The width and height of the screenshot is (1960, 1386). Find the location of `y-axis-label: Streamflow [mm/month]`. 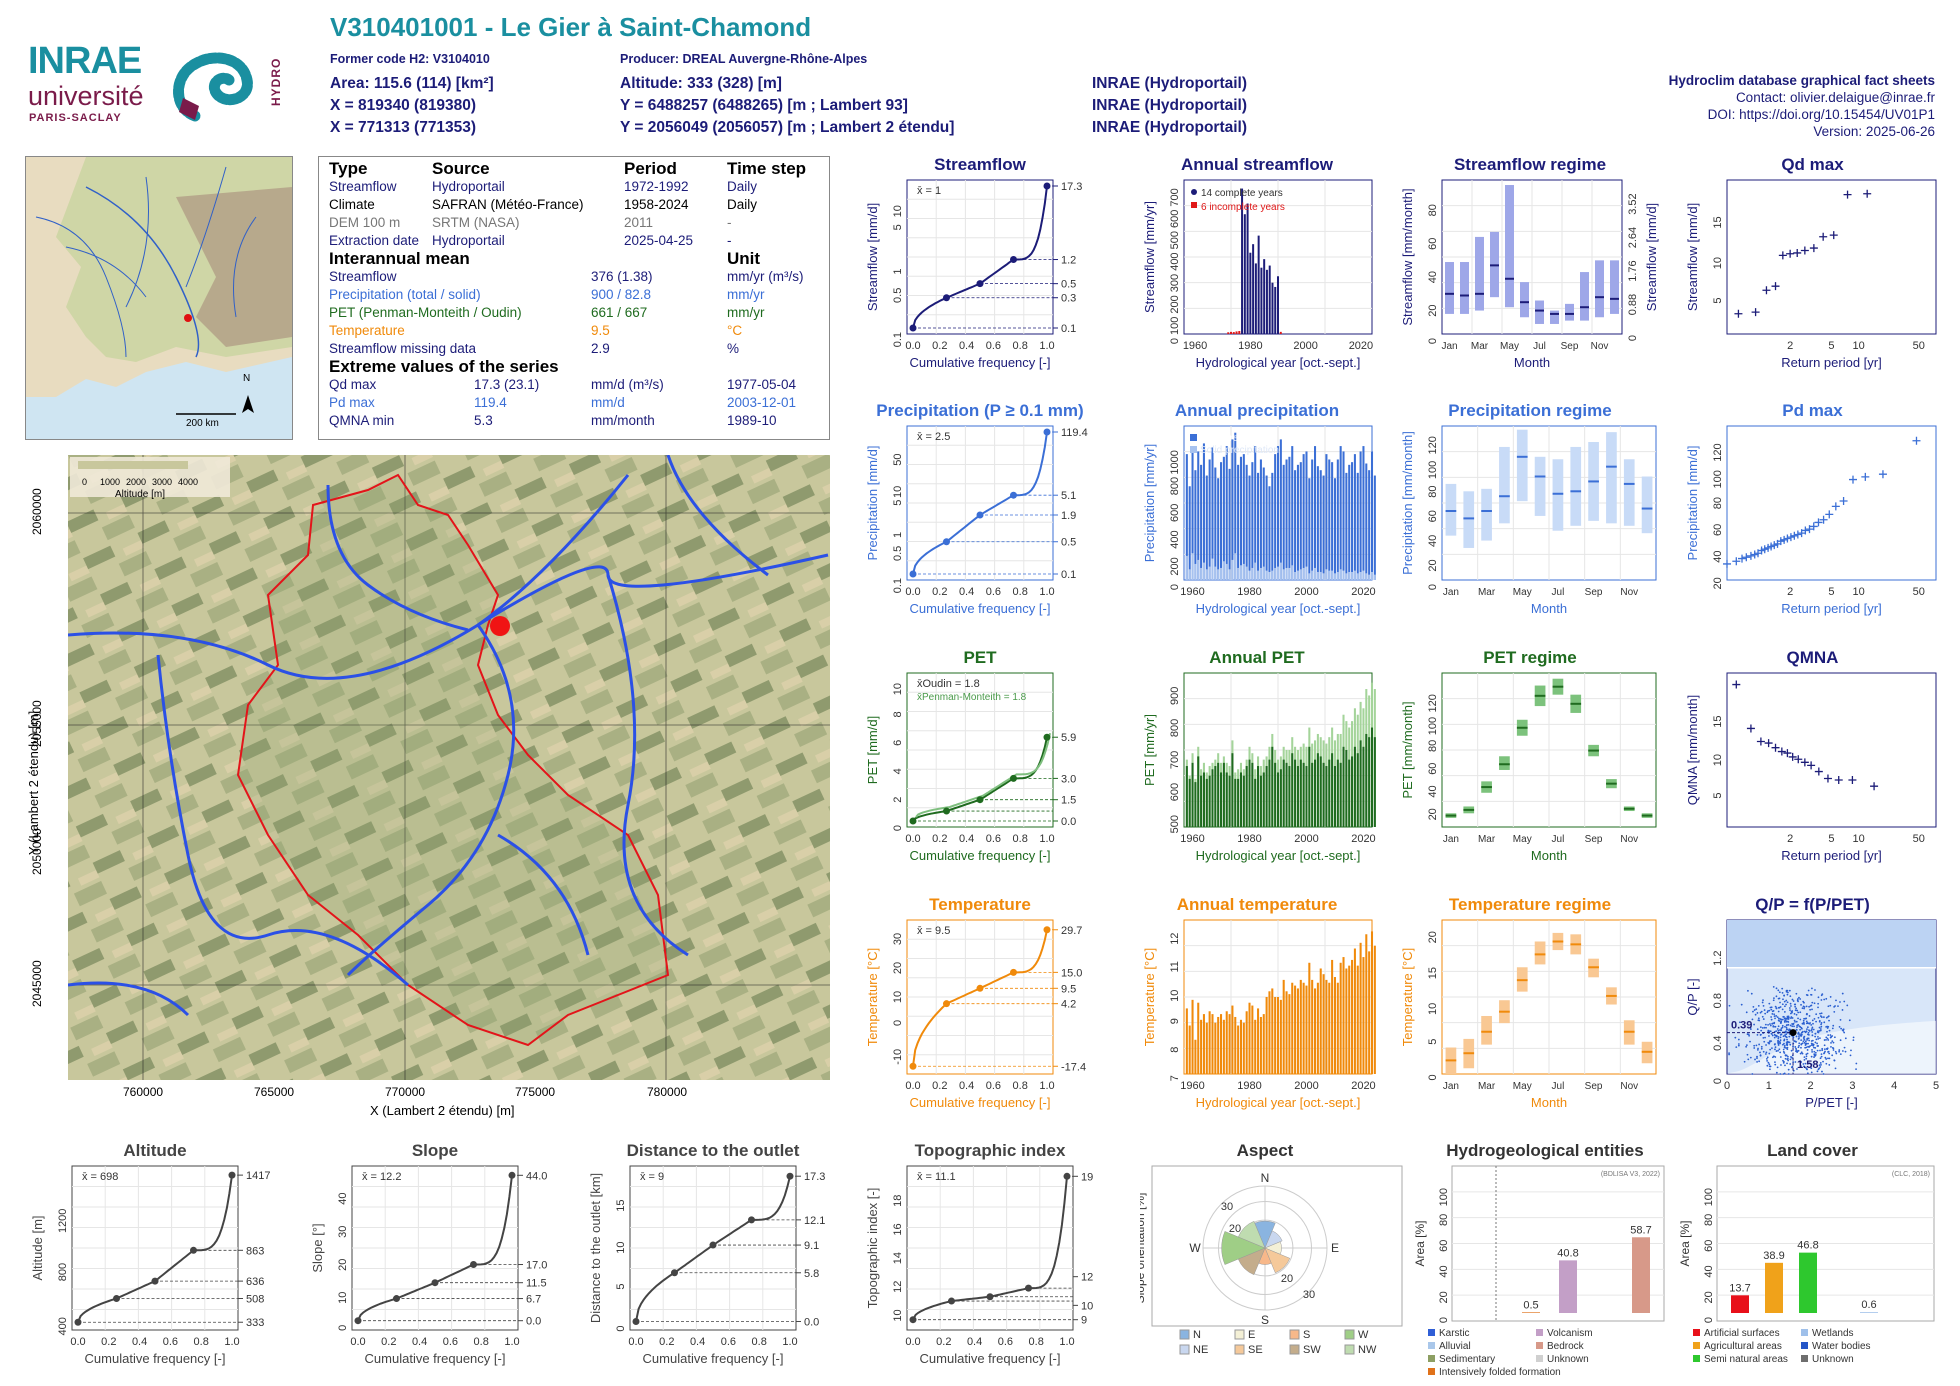

y-axis-label: Streamflow [mm/month] is located at coordinates (1407, 256).